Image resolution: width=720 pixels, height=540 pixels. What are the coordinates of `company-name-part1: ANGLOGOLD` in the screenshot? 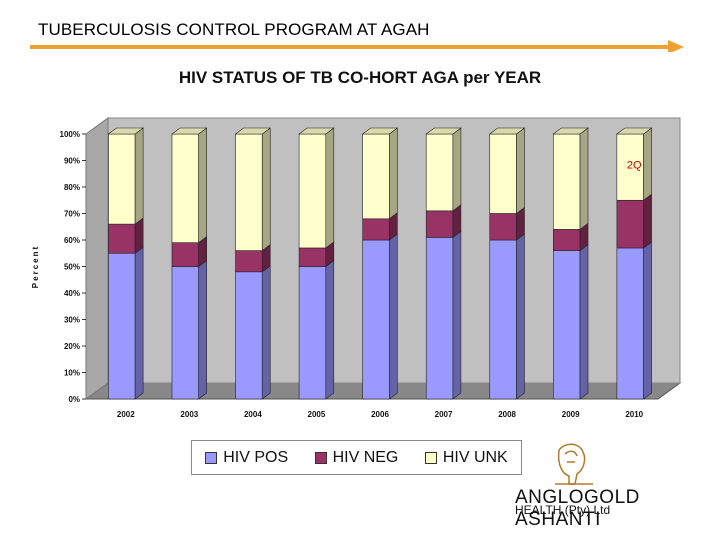 It's located at (577, 497).